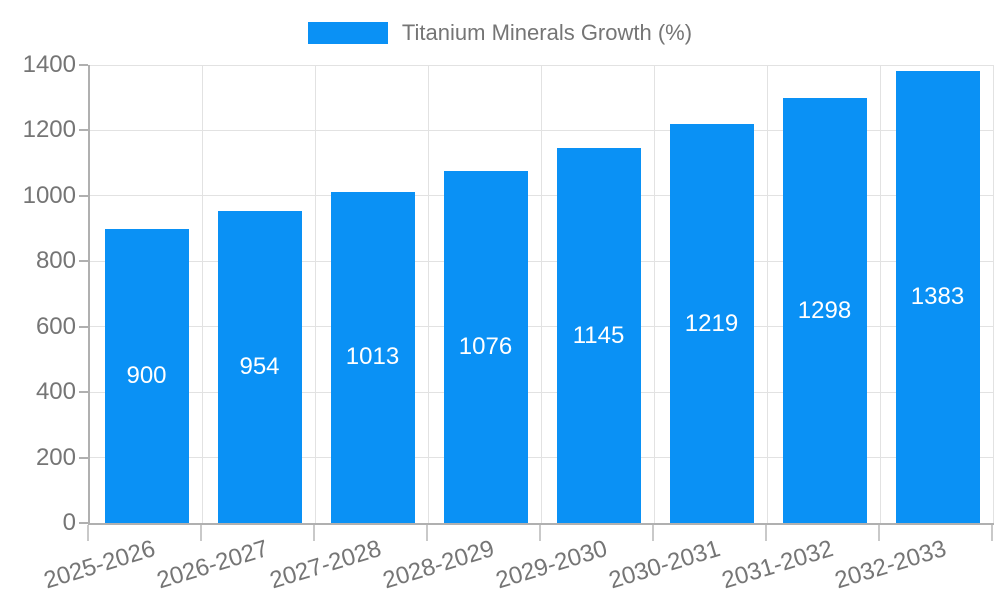 The width and height of the screenshot is (1000, 600). I want to click on y-axis-tick-label: 1000, so click(49, 195).